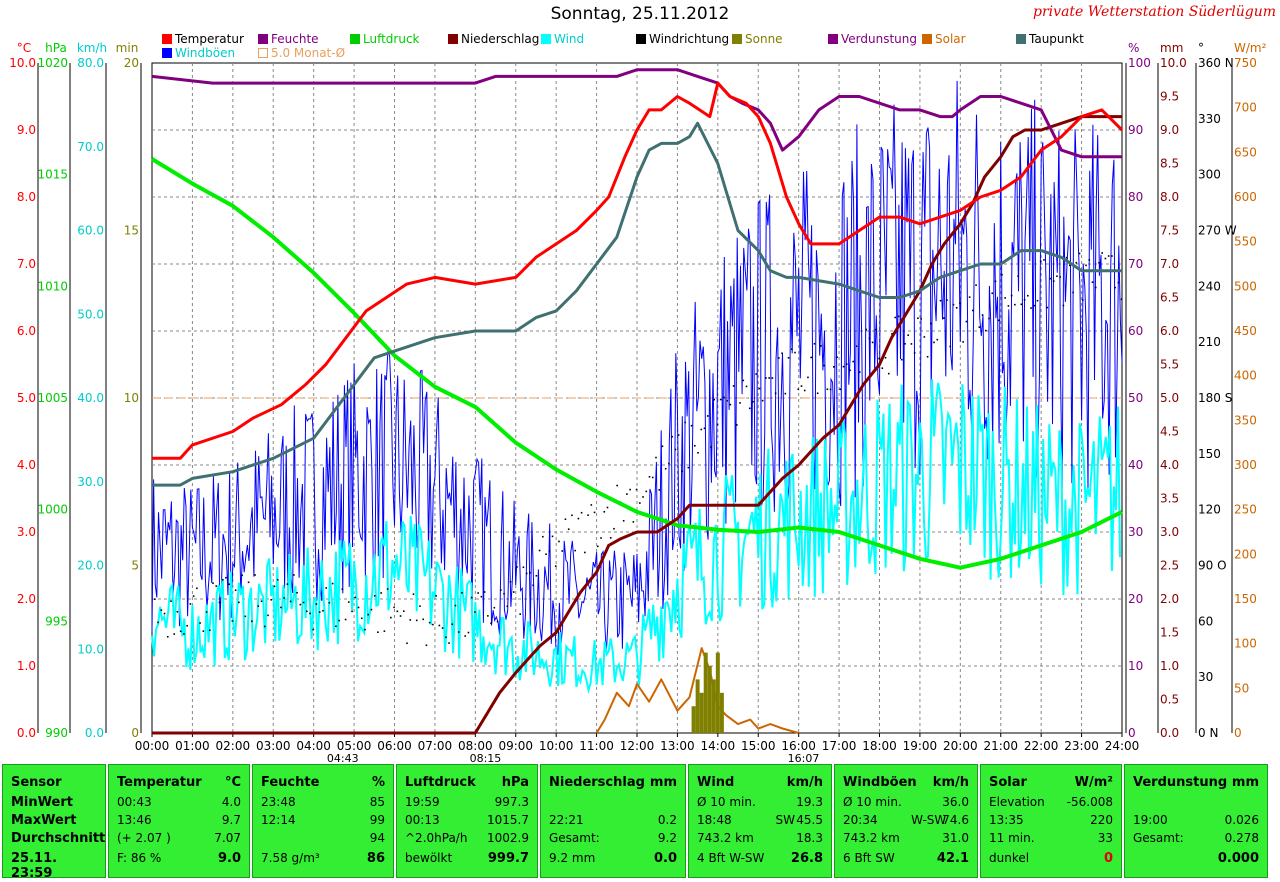 This screenshot has height=882, width=1280. Describe the element at coordinates (562, 39) in the screenshot. I see `legend-item-wind: Wind` at that location.